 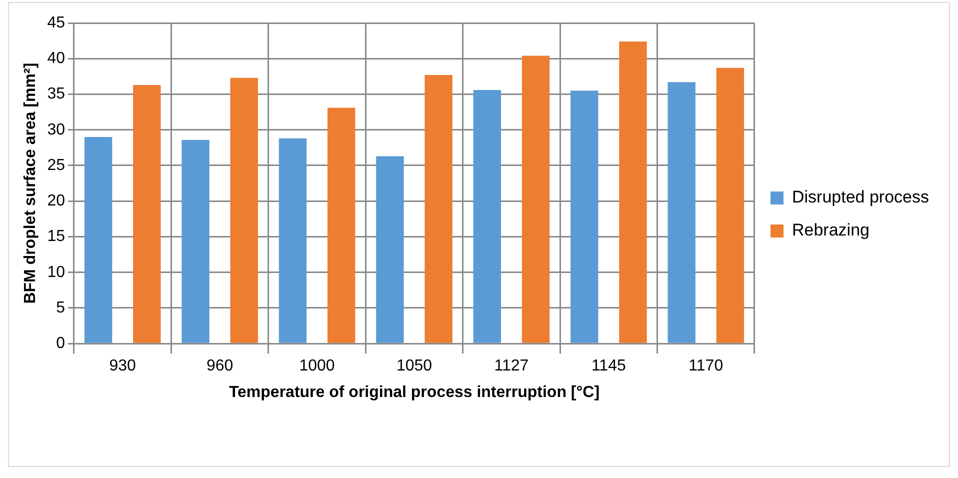 I want to click on y-tick-label: 40, so click(x=56, y=59).